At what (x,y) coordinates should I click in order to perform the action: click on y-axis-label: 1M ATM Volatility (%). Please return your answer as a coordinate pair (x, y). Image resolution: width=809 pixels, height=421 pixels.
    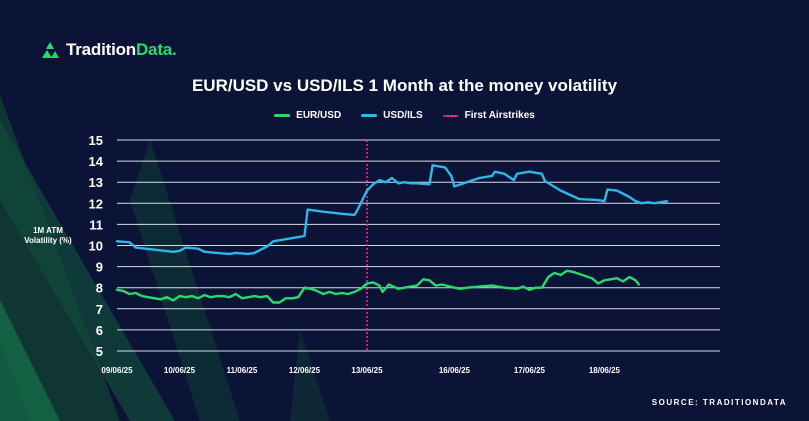
    Looking at the image, I should click on (48, 235).